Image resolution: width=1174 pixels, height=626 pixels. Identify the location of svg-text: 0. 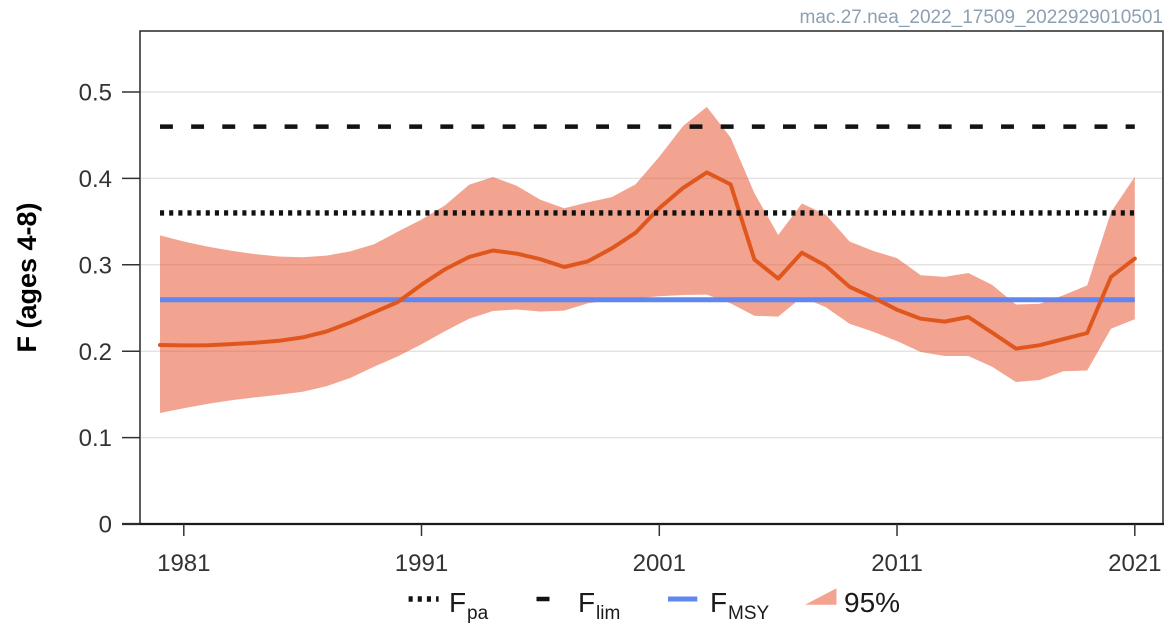
(105, 525).